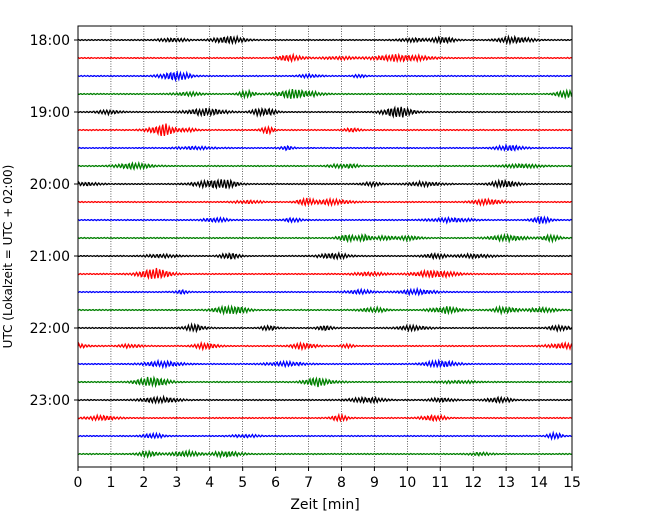  I want to click on trace-1945, so click(324, 165).